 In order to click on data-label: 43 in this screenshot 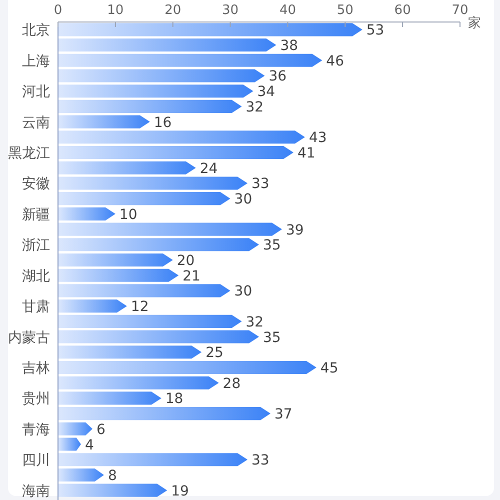, I will do `click(317, 138)`.